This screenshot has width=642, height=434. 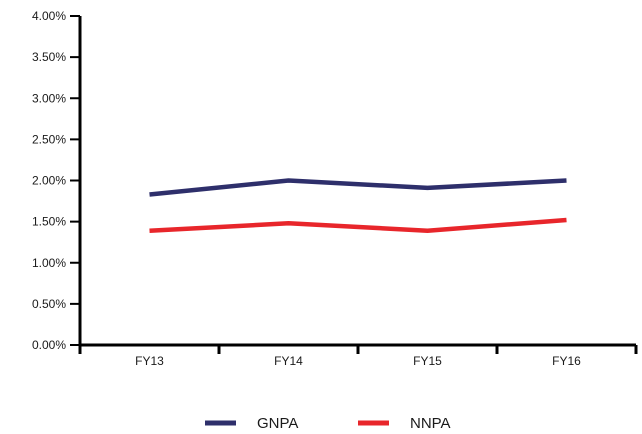 What do you see at coordinates (358, 225) in the screenshot?
I see `series-line-nnpa` at bounding box center [358, 225].